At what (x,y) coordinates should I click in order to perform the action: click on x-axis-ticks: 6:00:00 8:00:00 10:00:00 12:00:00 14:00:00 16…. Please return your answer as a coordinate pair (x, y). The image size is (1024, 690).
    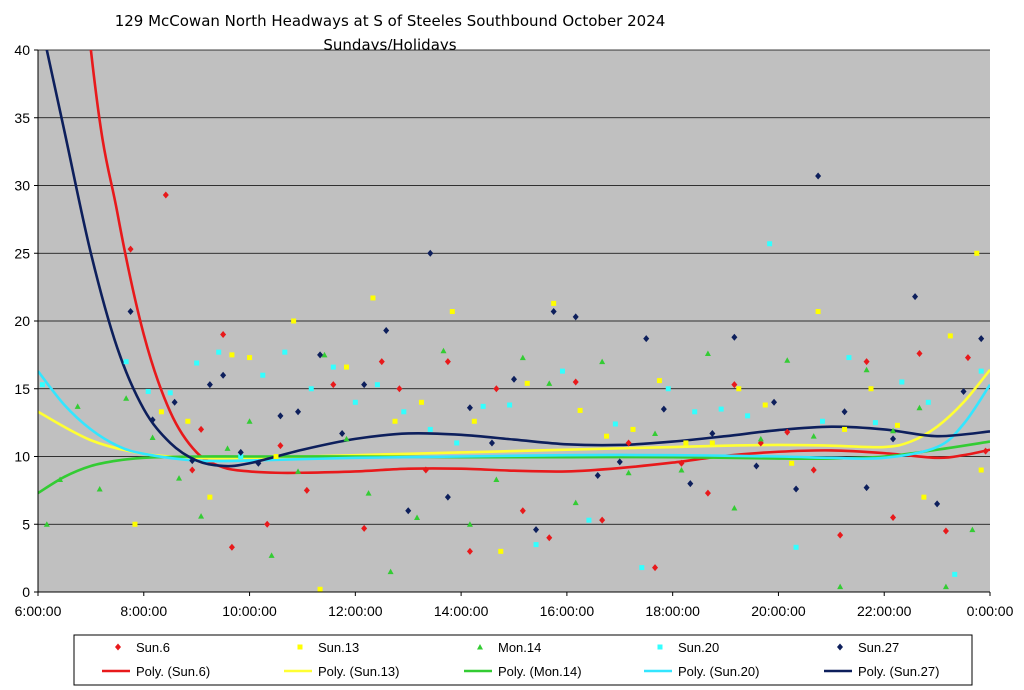
    Looking at the image, I should click on (514, 605).